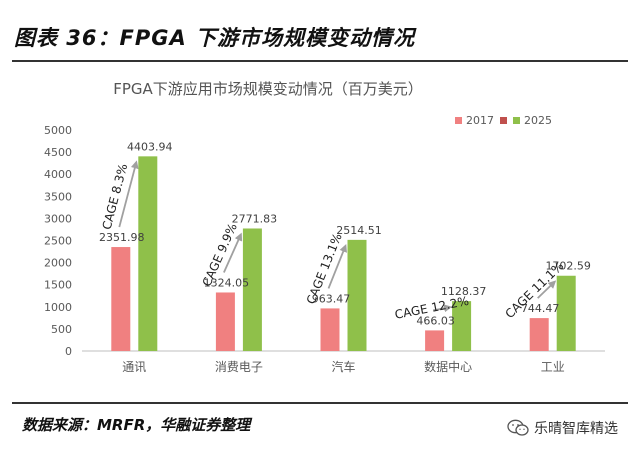 This screenshot has height=460, width=640. I want to click on y-tick-label: 2000, so click(58, 263).